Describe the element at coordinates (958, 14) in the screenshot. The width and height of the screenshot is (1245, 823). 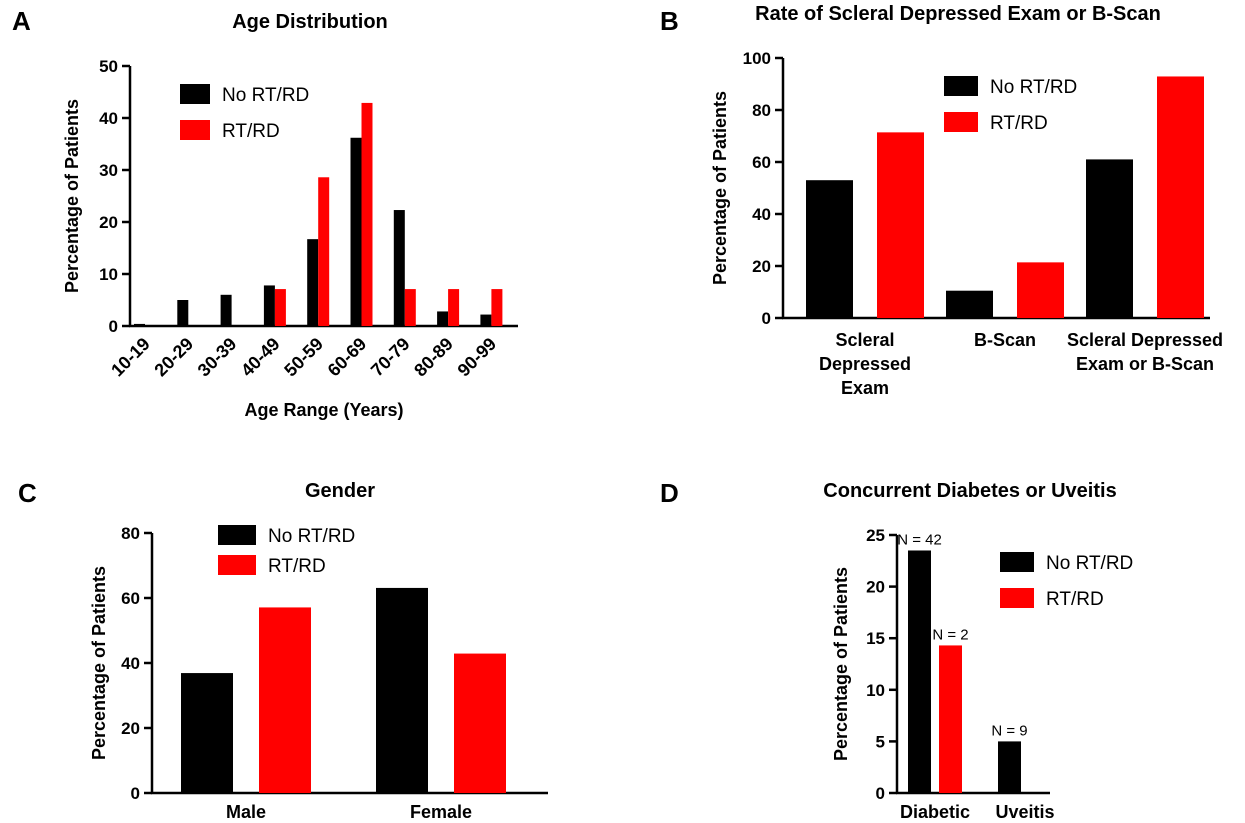
I see `chart-title: Rate of Scleral Depressed Exam or B-Scan` at that location.